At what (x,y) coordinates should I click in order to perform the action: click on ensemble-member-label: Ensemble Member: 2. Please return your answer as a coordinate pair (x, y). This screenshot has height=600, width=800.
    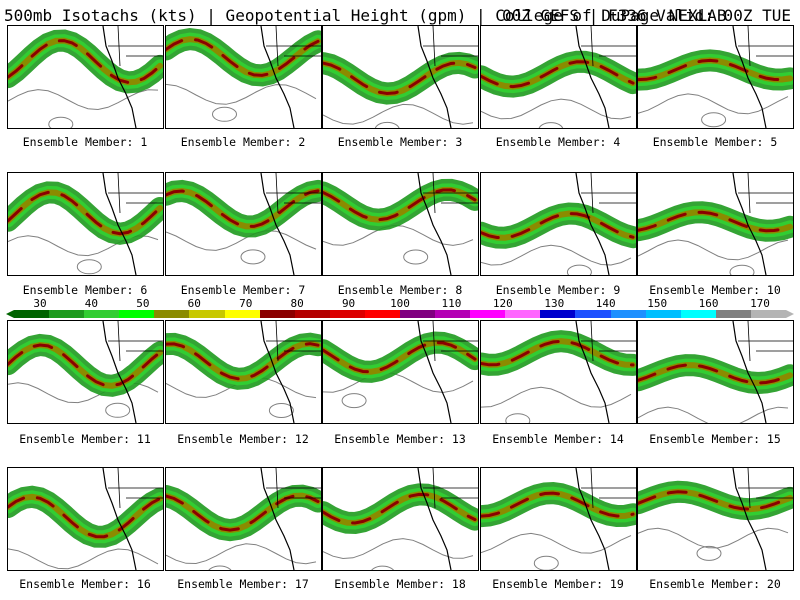
    Looking at the image, I should click on (243, 142).